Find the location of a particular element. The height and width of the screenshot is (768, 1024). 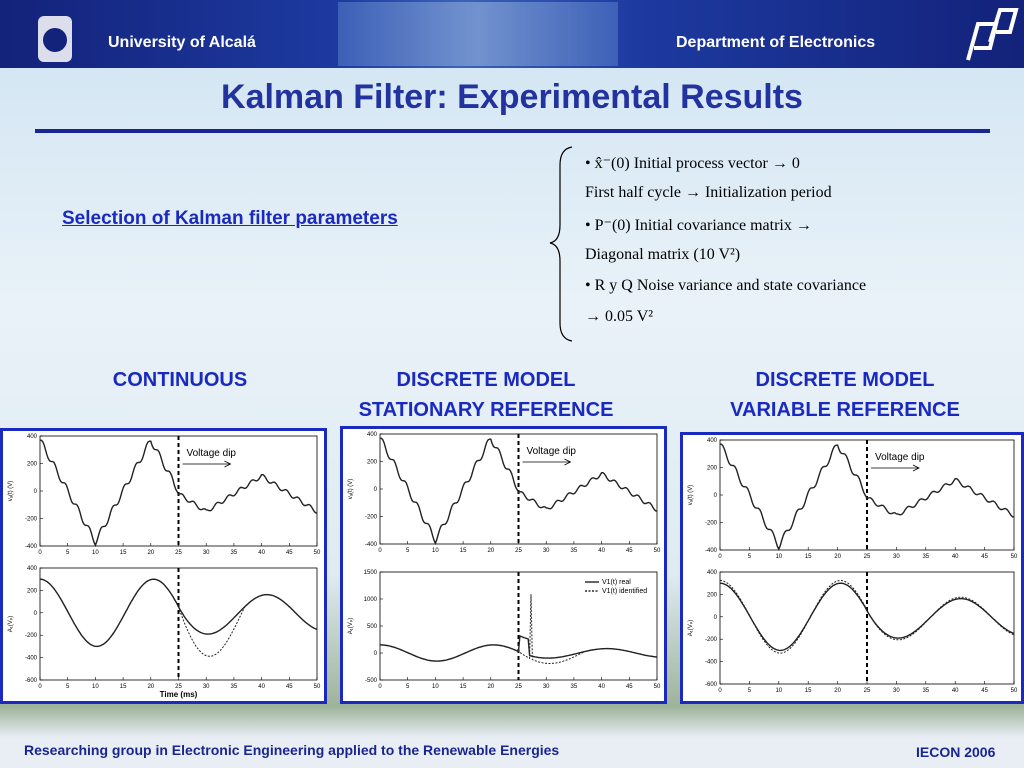

annotation: Voltage dip is located at coordinates (900, 457).